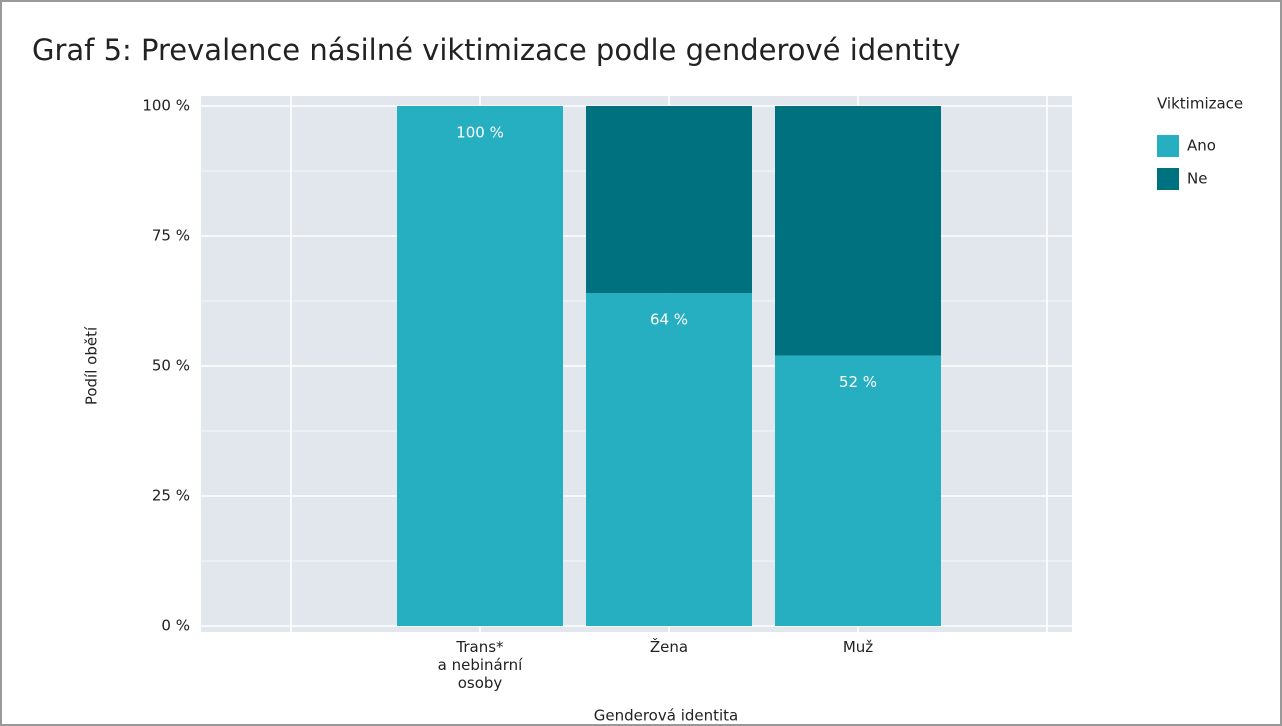 The image size is (1282, 726). I want to click on value-label: 100 %, so click(480, 133).